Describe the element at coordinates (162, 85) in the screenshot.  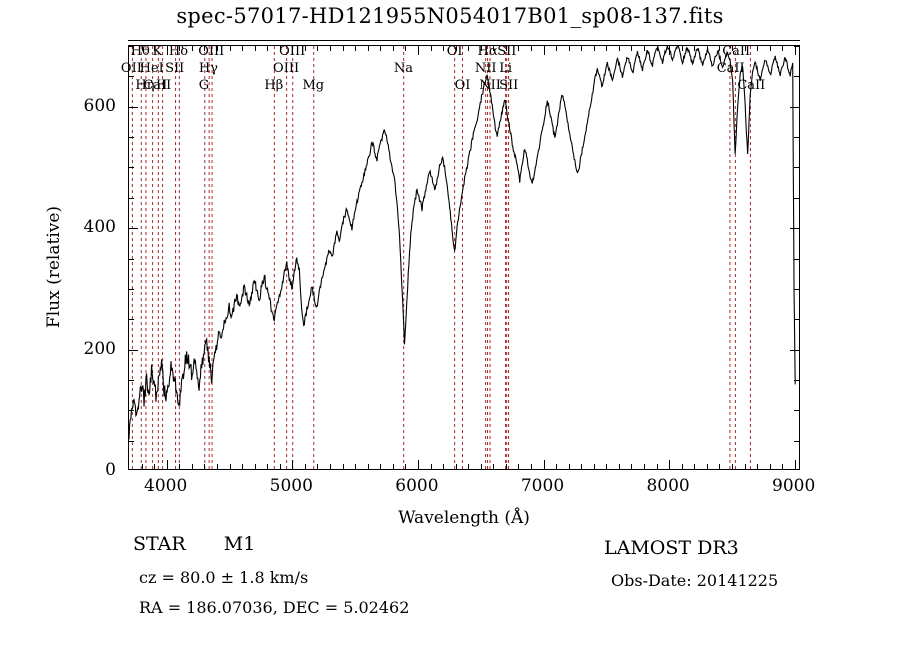
I see `line-label-h: H` at that location.